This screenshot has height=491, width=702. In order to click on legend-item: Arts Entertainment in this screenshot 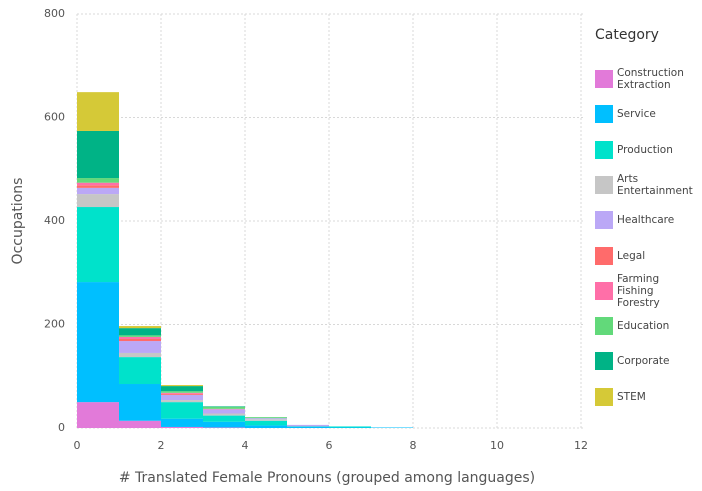, I will do `click(644, 184)`.